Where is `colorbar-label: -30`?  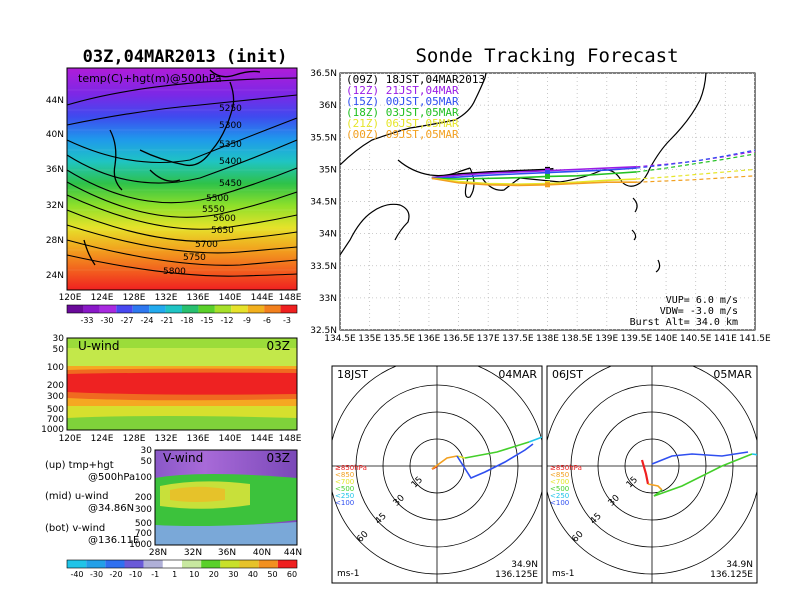
colorbar-label: -30 is located at coordinates (96, 574).